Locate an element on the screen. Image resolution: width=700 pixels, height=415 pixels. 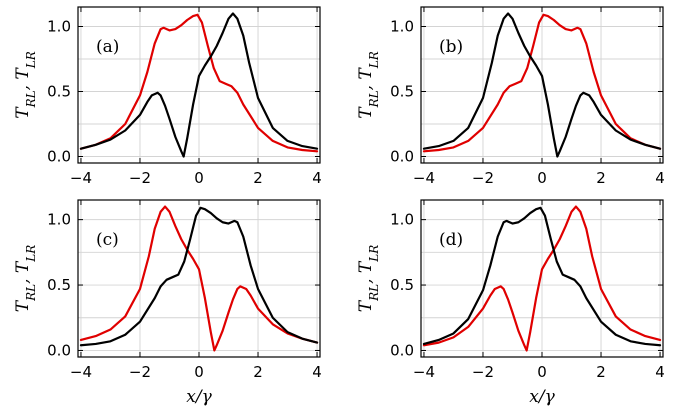
panel-label: (d) is located at coordinates (451, 240).